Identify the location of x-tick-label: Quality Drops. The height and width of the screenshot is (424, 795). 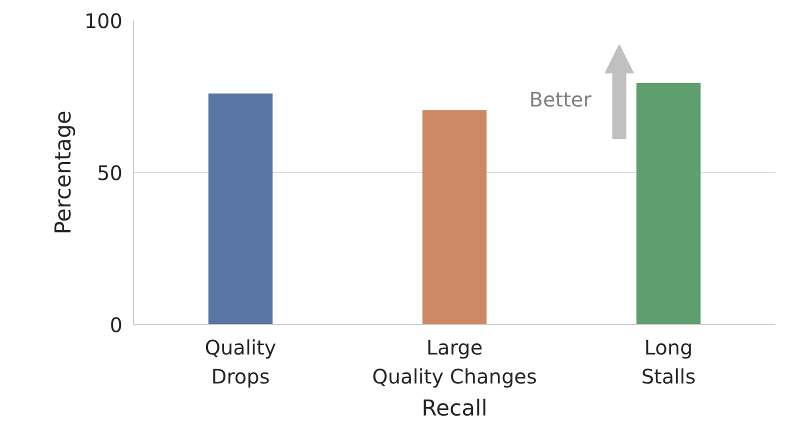
(240, 362).